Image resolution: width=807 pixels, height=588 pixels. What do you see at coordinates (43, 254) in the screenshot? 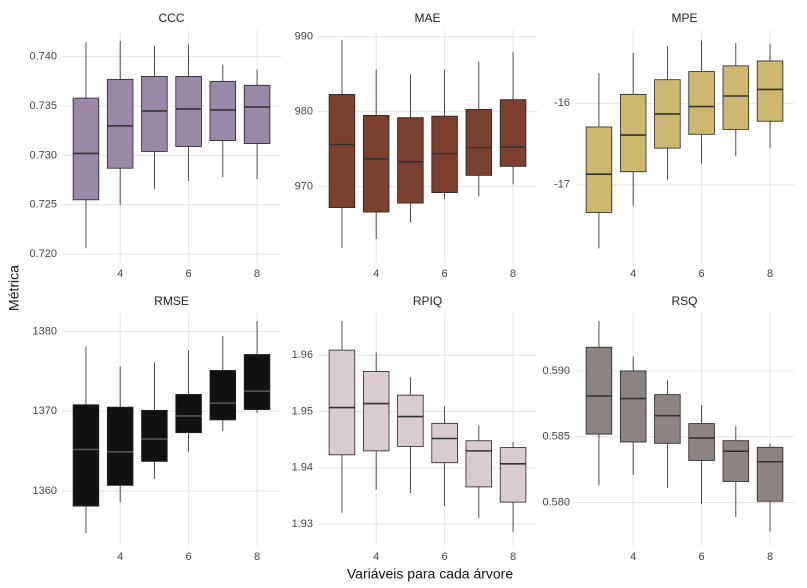
I see `y-tick-label: 0.720` at bounding box center [43, 254].